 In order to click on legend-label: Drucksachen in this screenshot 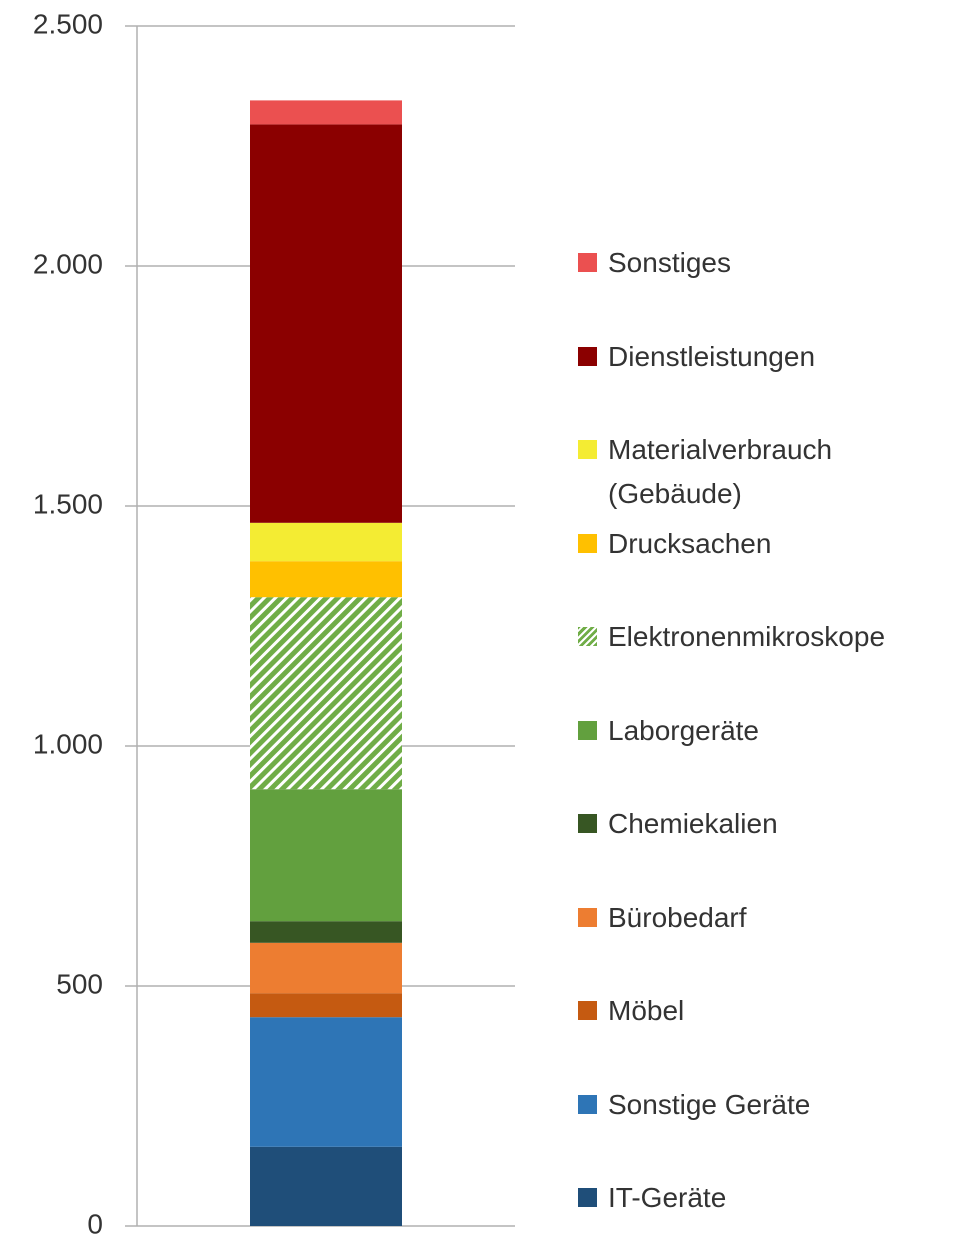, I will do `click(690, 543)`.